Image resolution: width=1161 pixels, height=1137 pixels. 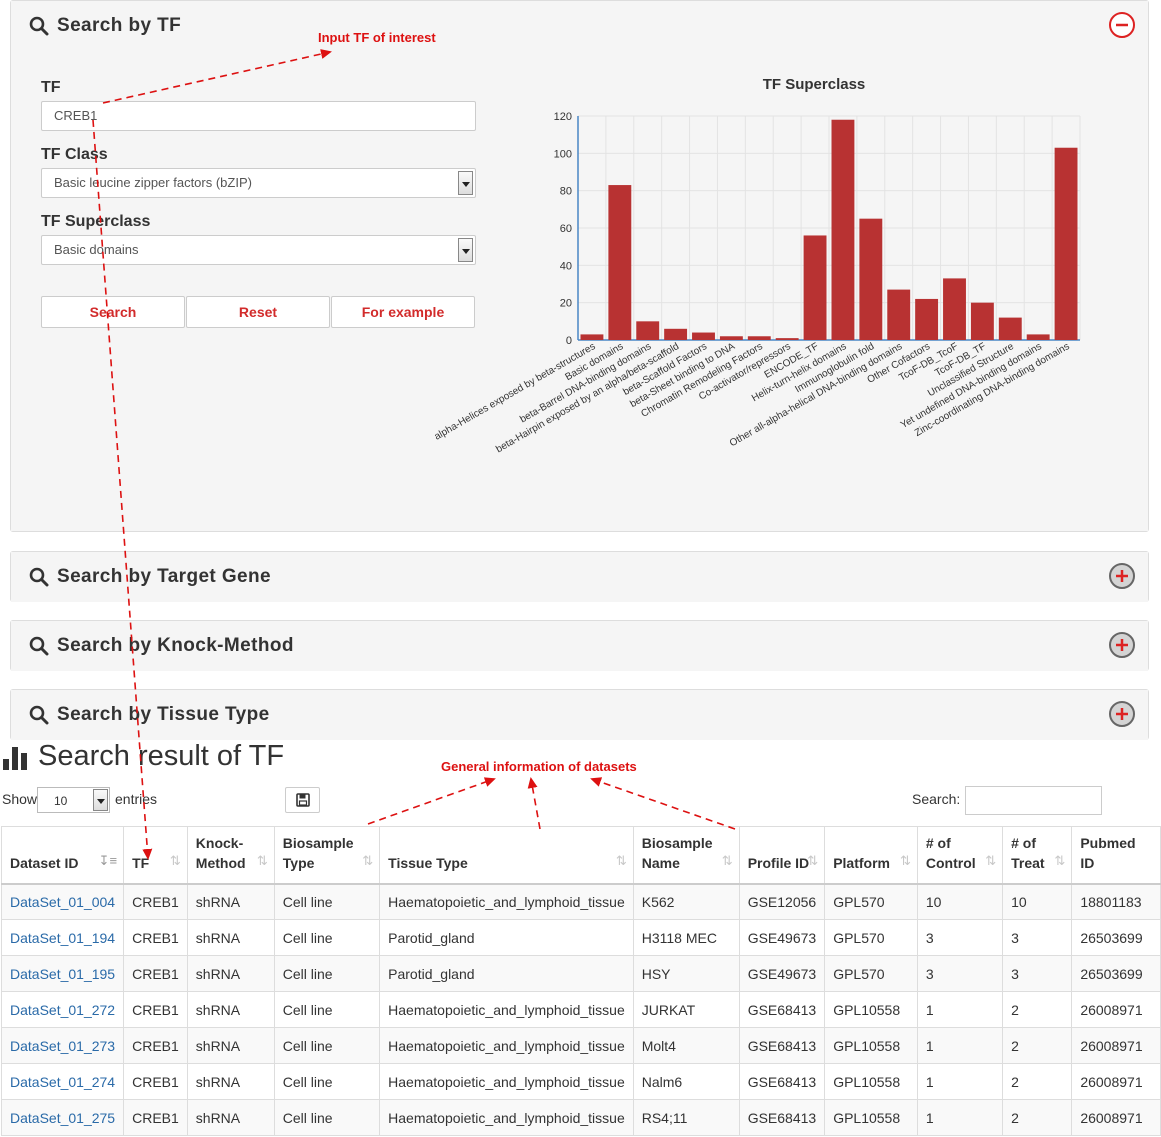 I want to click on sort-icon: ↧≡, so click(x=108, y=860).